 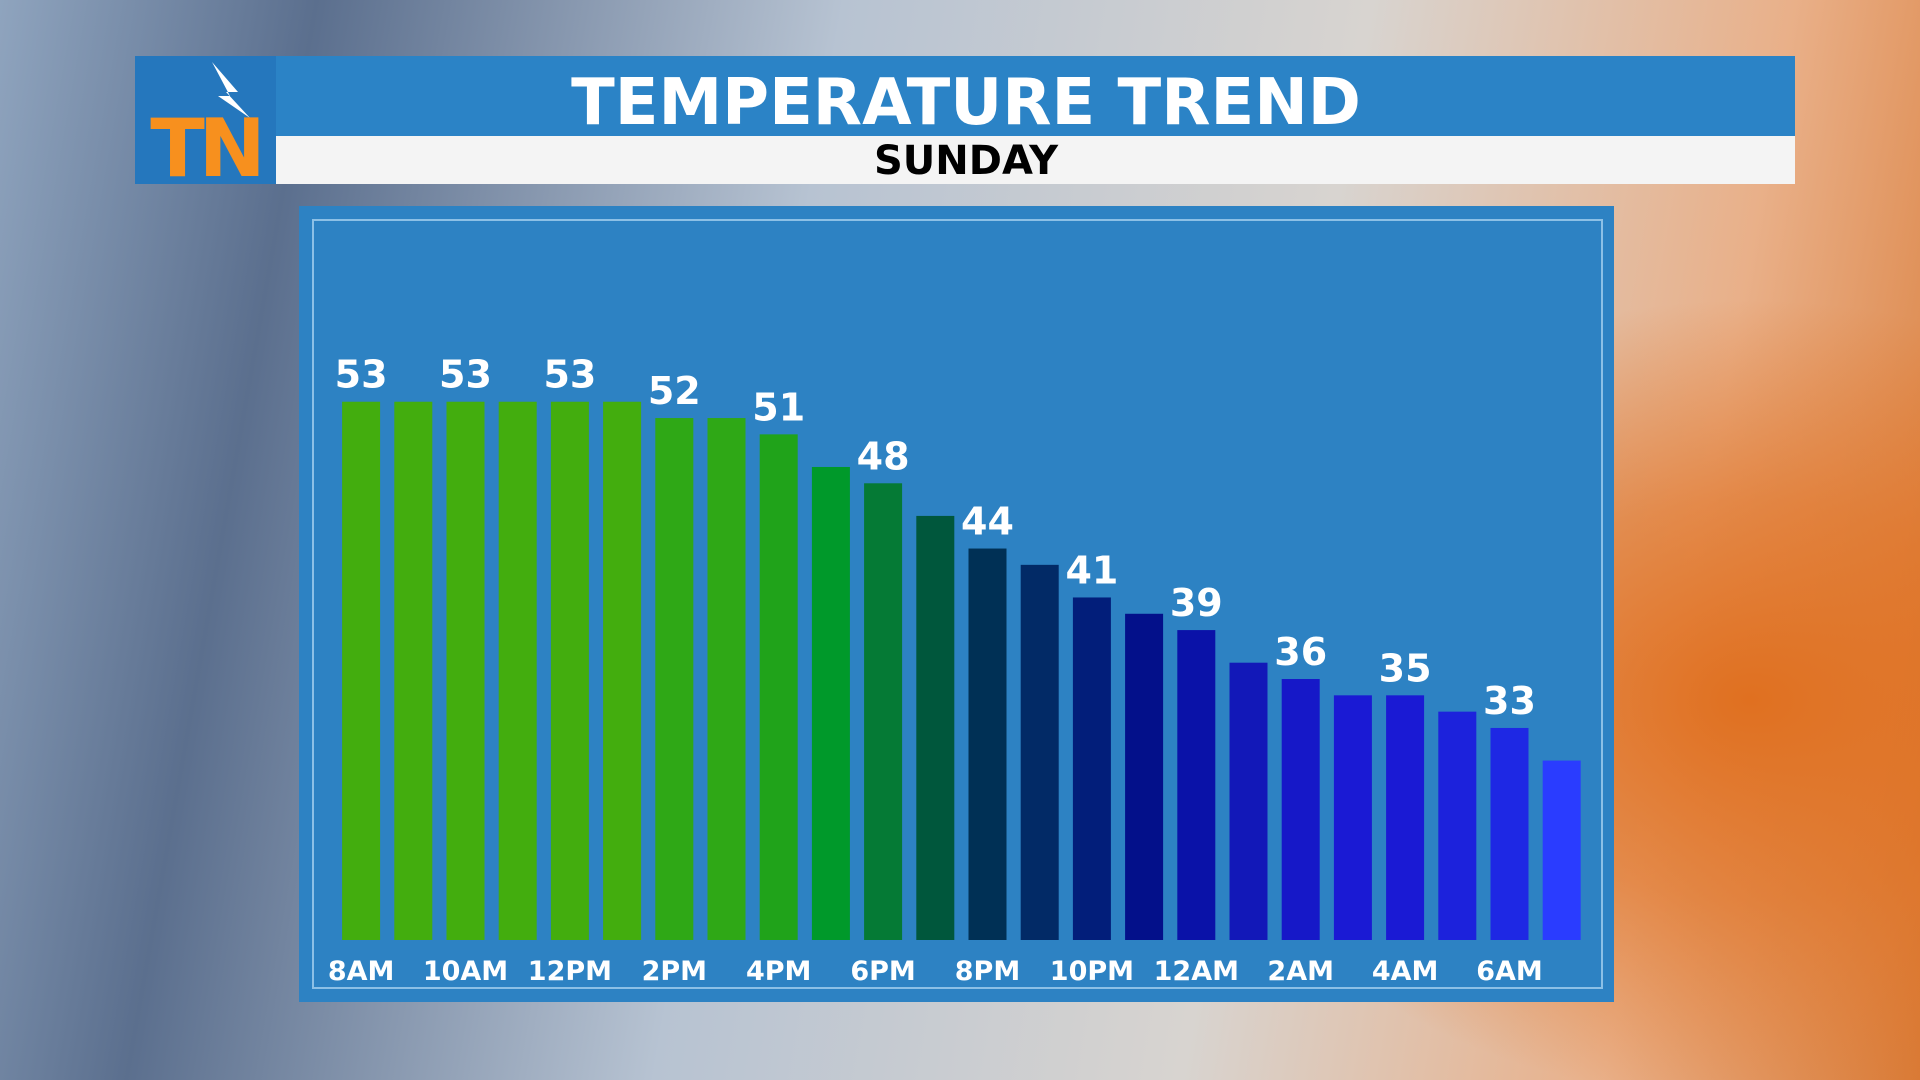 I want to click on x-tick-label: 6PM, so click(x=882, y=971).